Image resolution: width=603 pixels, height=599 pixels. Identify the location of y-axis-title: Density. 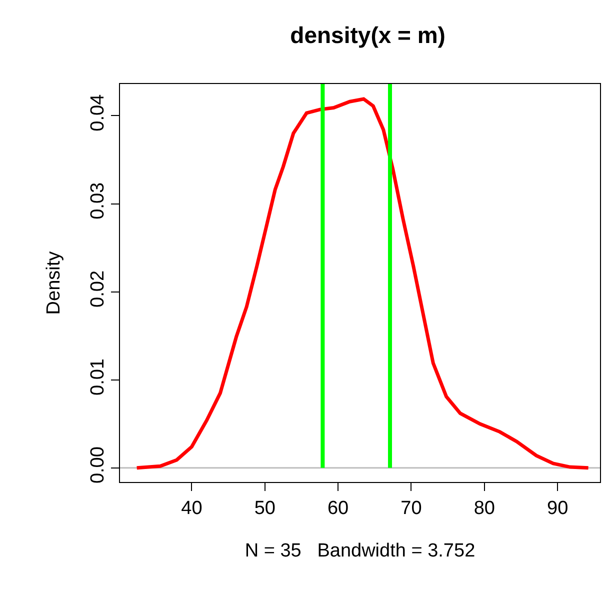
(53, 282).